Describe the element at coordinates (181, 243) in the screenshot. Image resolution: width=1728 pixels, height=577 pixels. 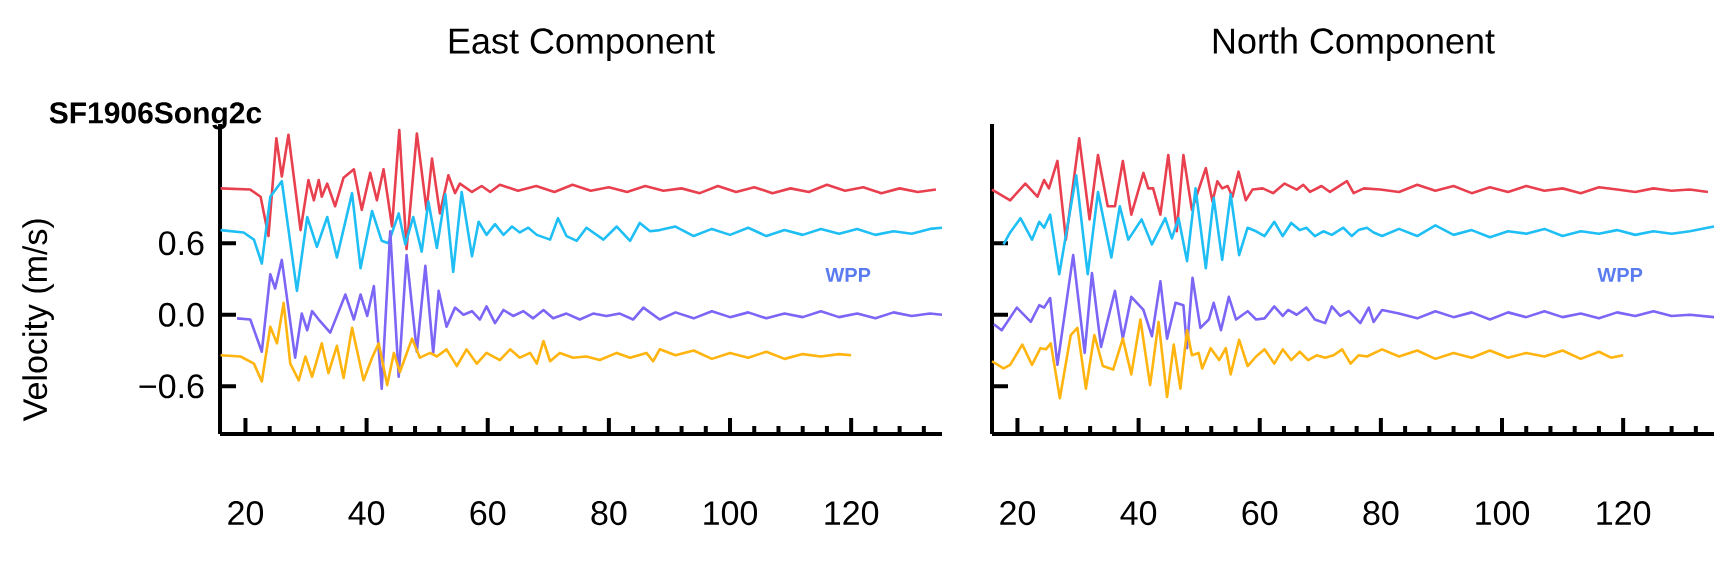
I see `y-tick-label: 0.6` at that location.